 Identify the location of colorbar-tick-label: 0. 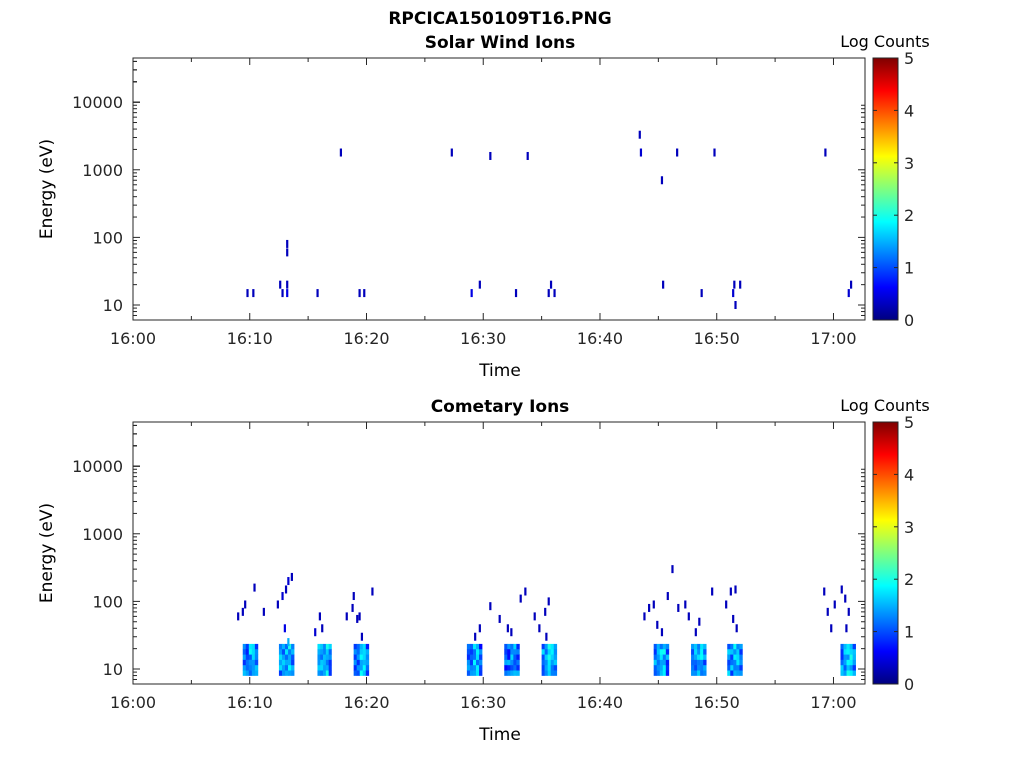
(909, 684).